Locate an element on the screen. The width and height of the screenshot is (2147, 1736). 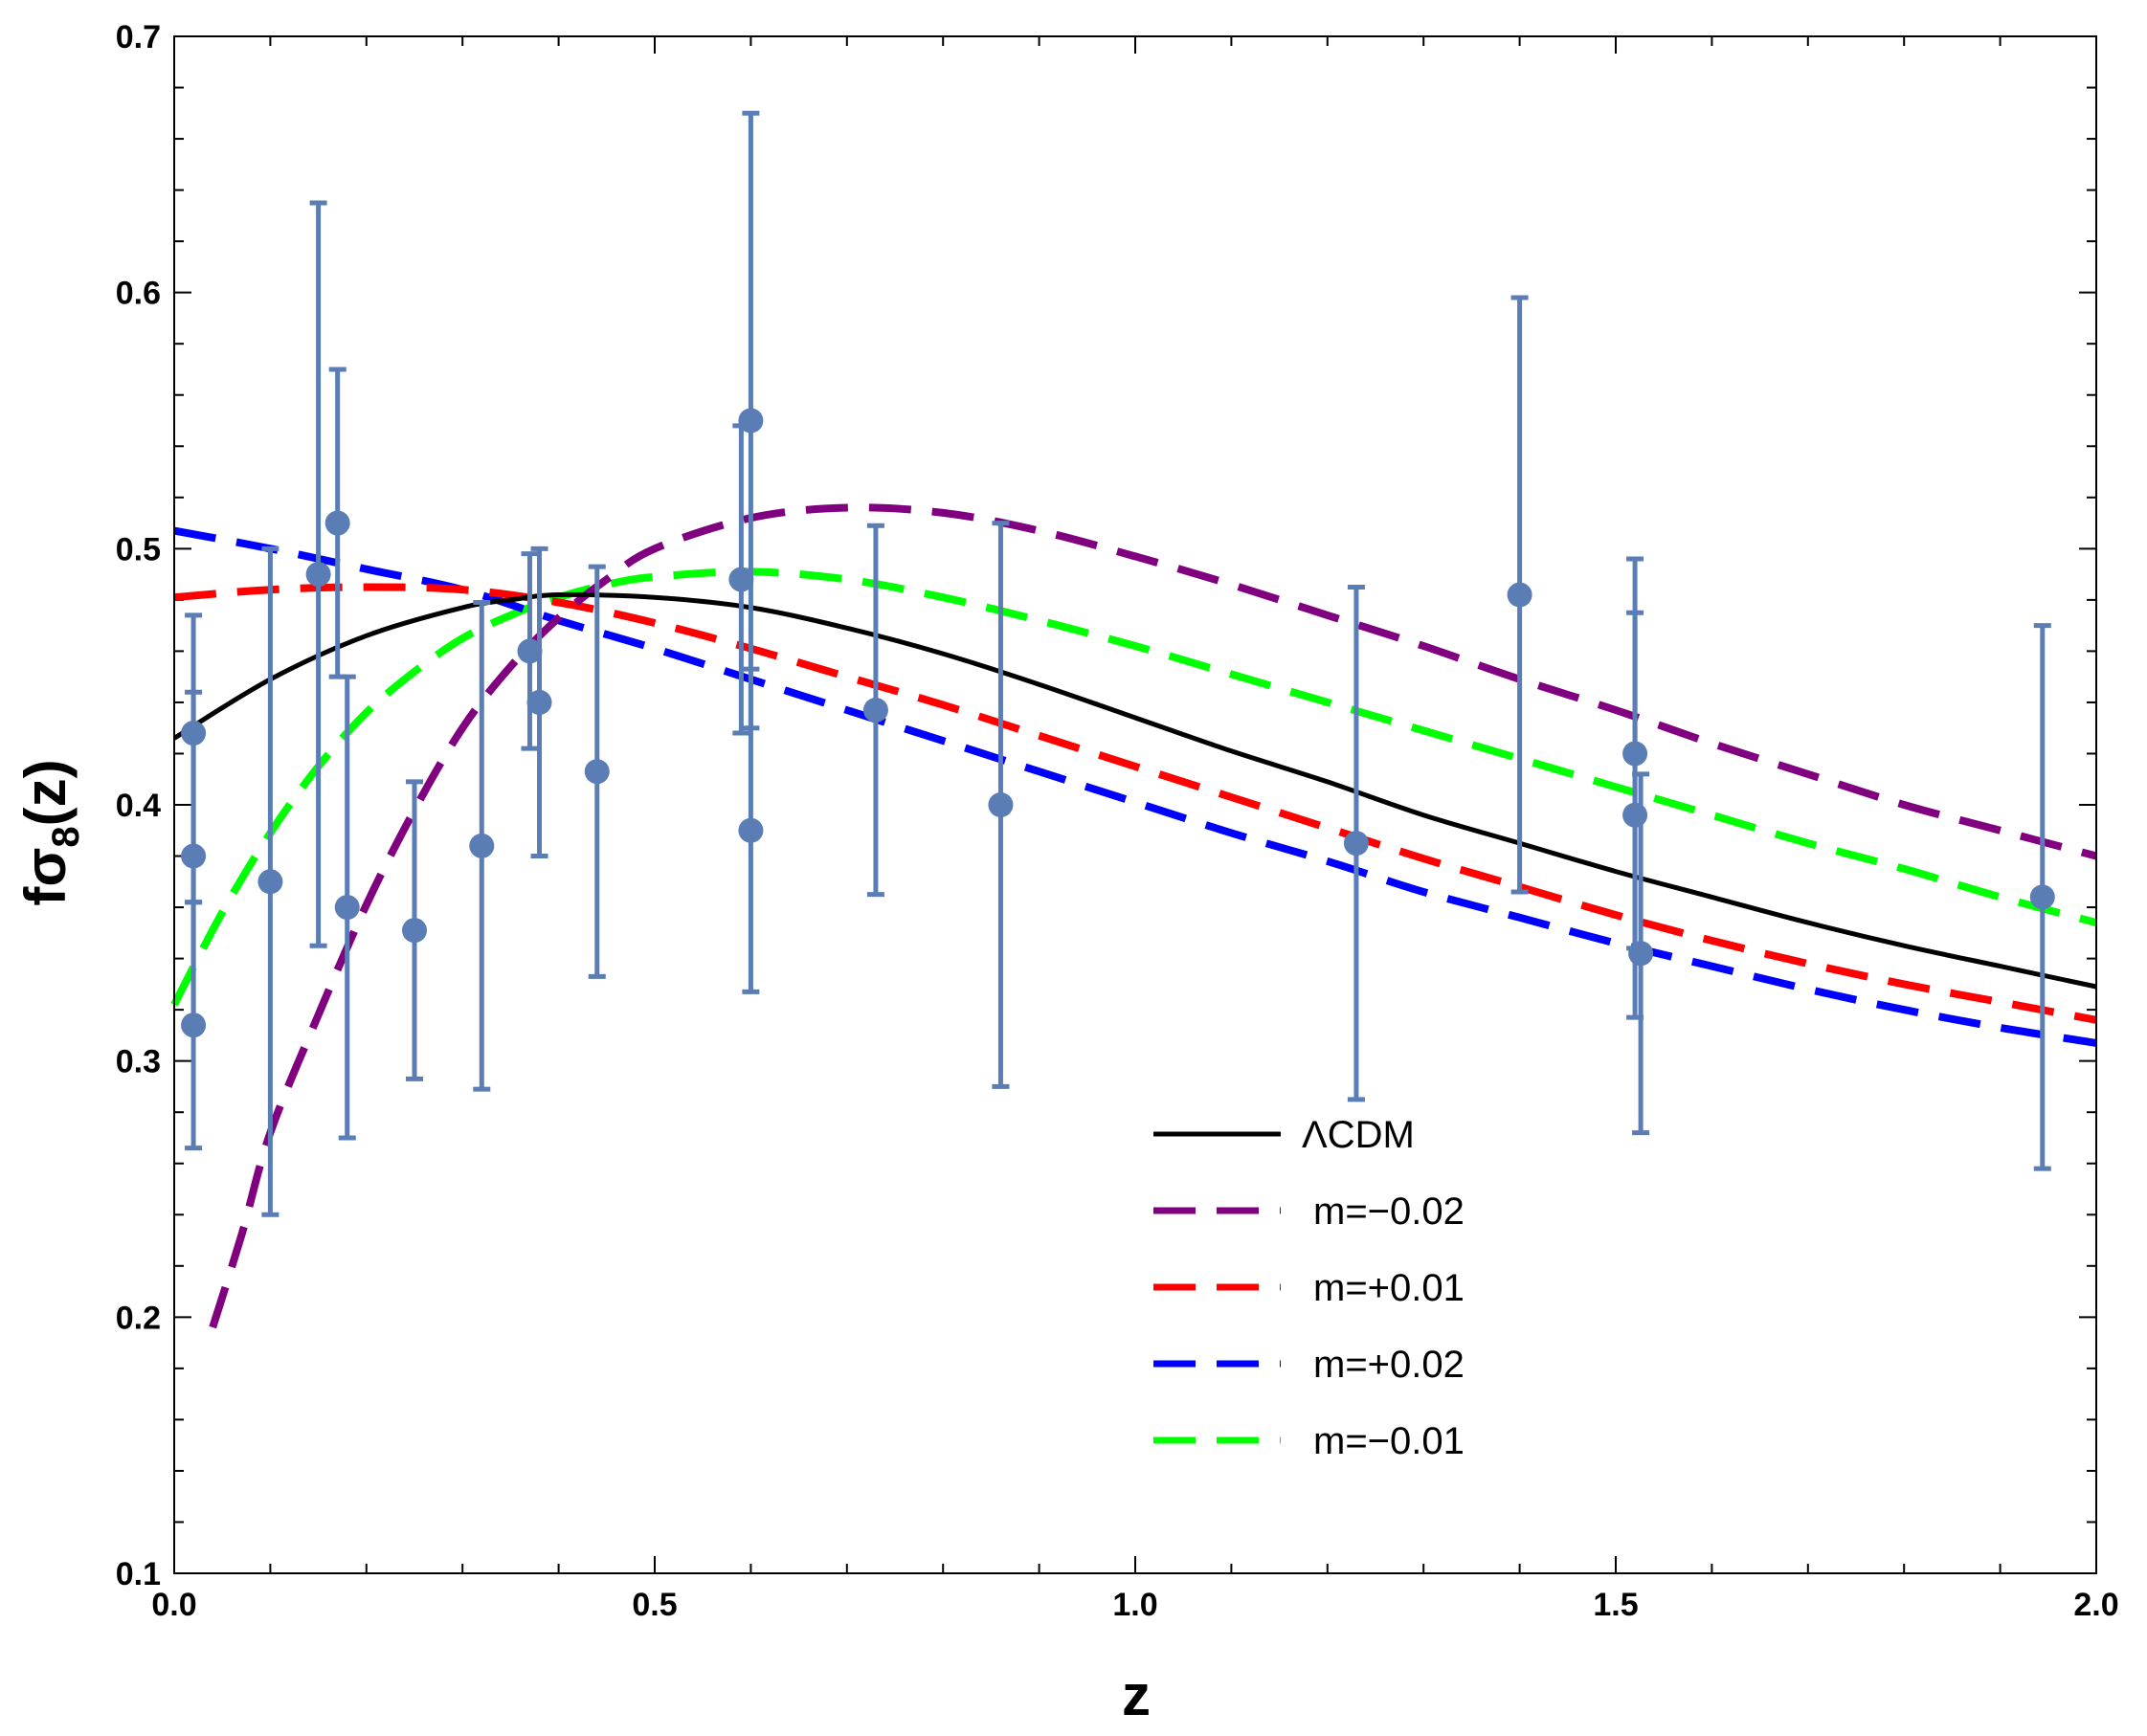
y-axis-title-sub: 8 is located at coordinates (66, 836).